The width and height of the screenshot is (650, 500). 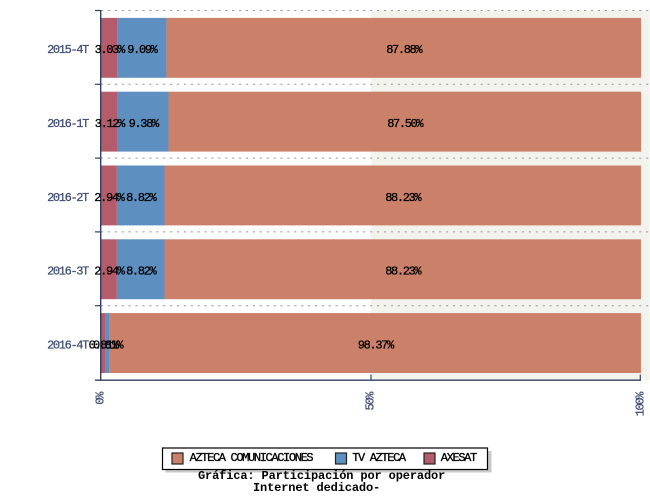 What do you see at coordinates (68, 272) in the screenshot?
I see `svg-text: 2016-3T` at bounding box center [68, 272].